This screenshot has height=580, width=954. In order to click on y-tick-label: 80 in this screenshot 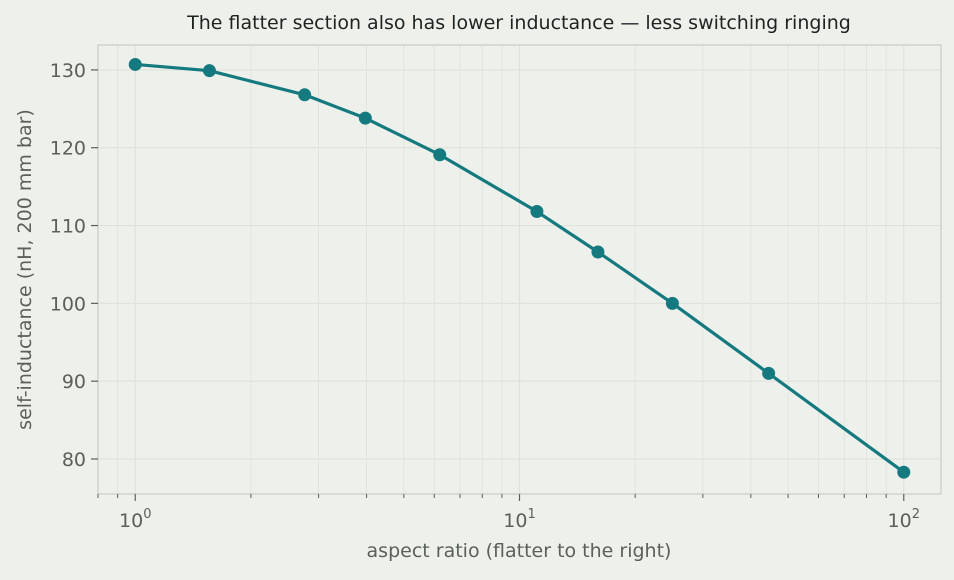, I will do `click(74, 460)`.